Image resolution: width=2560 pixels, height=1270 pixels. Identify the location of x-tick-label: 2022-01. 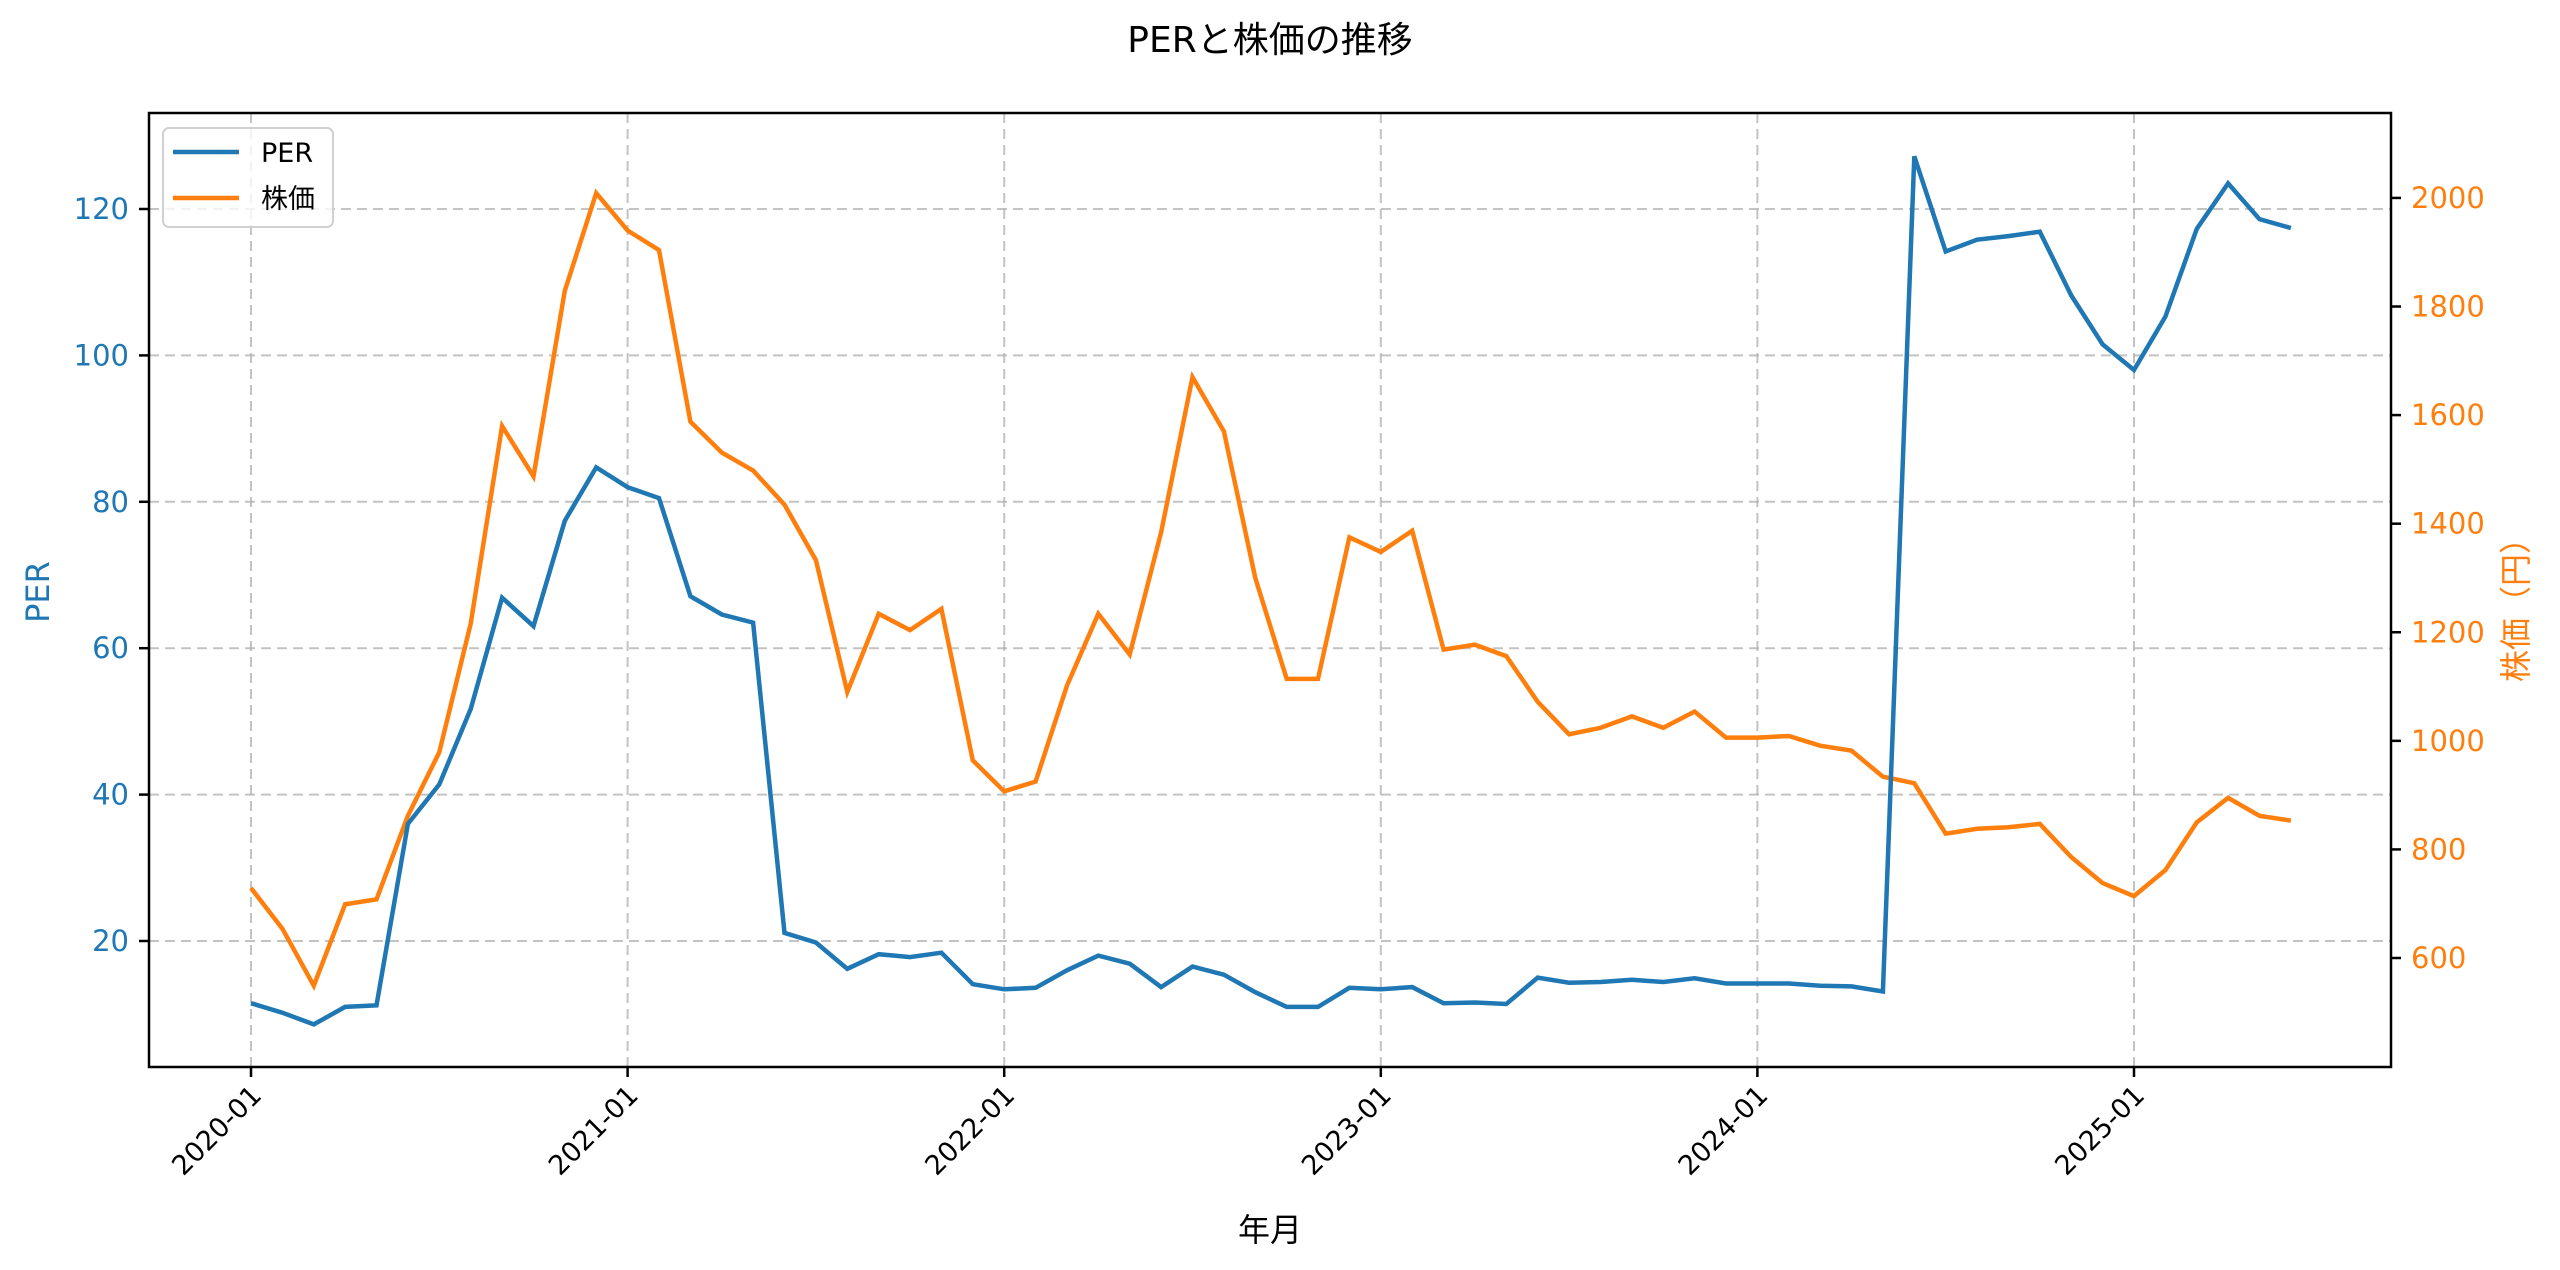
(970, 1131).